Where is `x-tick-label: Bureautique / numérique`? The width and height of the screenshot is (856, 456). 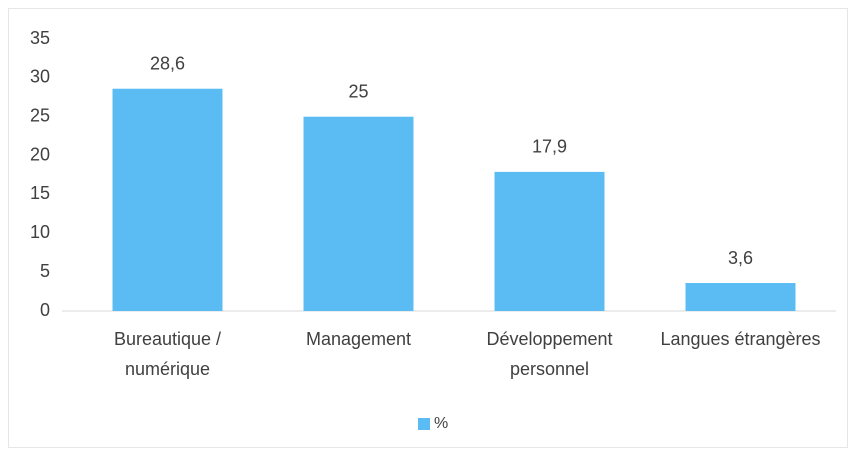 x-tick-label: Bureautique / numérique is located at coordinates (167, 354).